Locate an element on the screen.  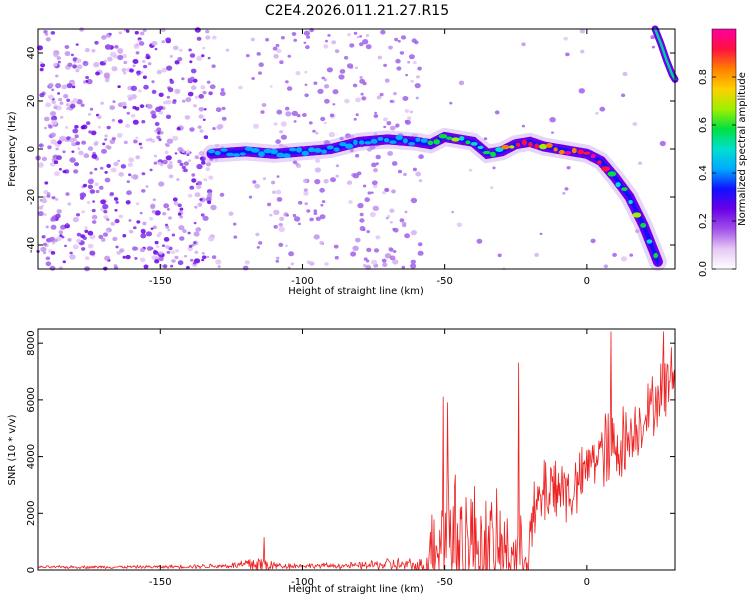
upper-branch-core is located at coordinates (665, 54).